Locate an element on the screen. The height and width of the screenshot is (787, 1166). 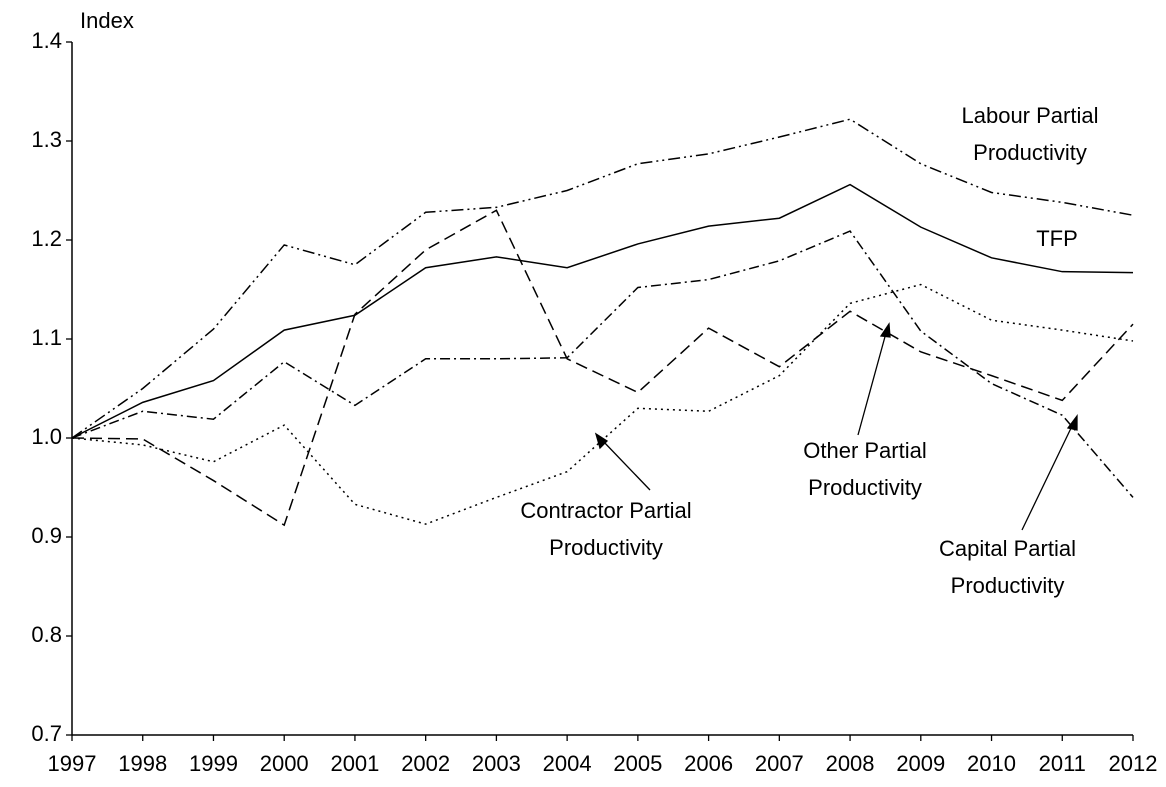
x-tick-label: 2000 is located at coordinates (284, 763).